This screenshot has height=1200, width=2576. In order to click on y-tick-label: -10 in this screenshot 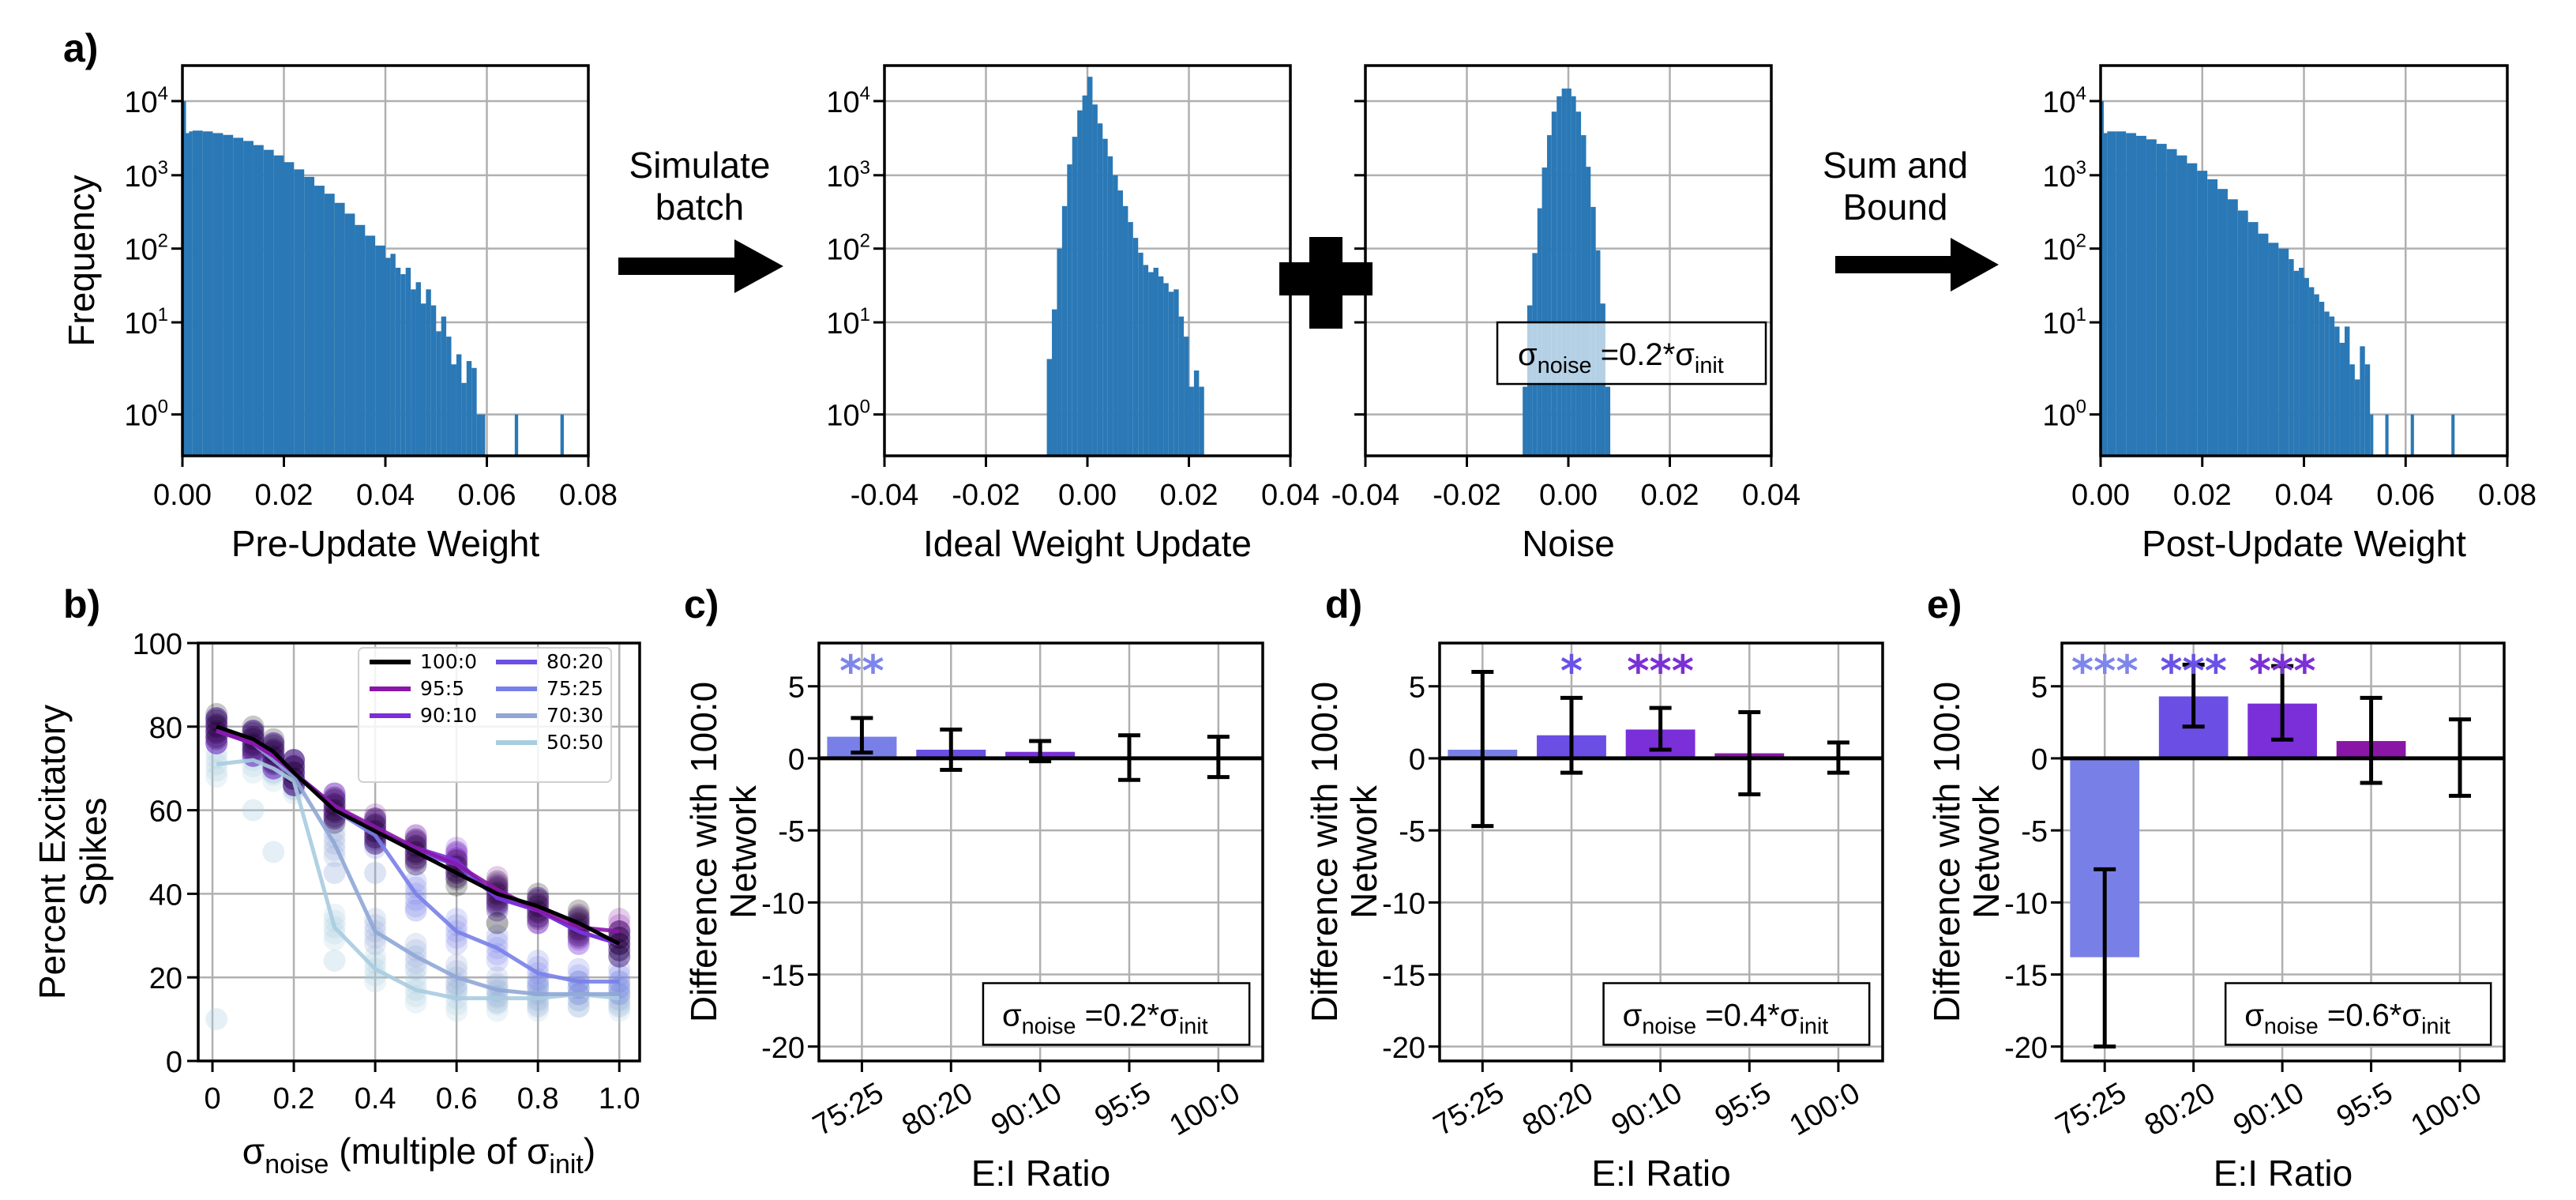, I will do `click(783, 903)`.